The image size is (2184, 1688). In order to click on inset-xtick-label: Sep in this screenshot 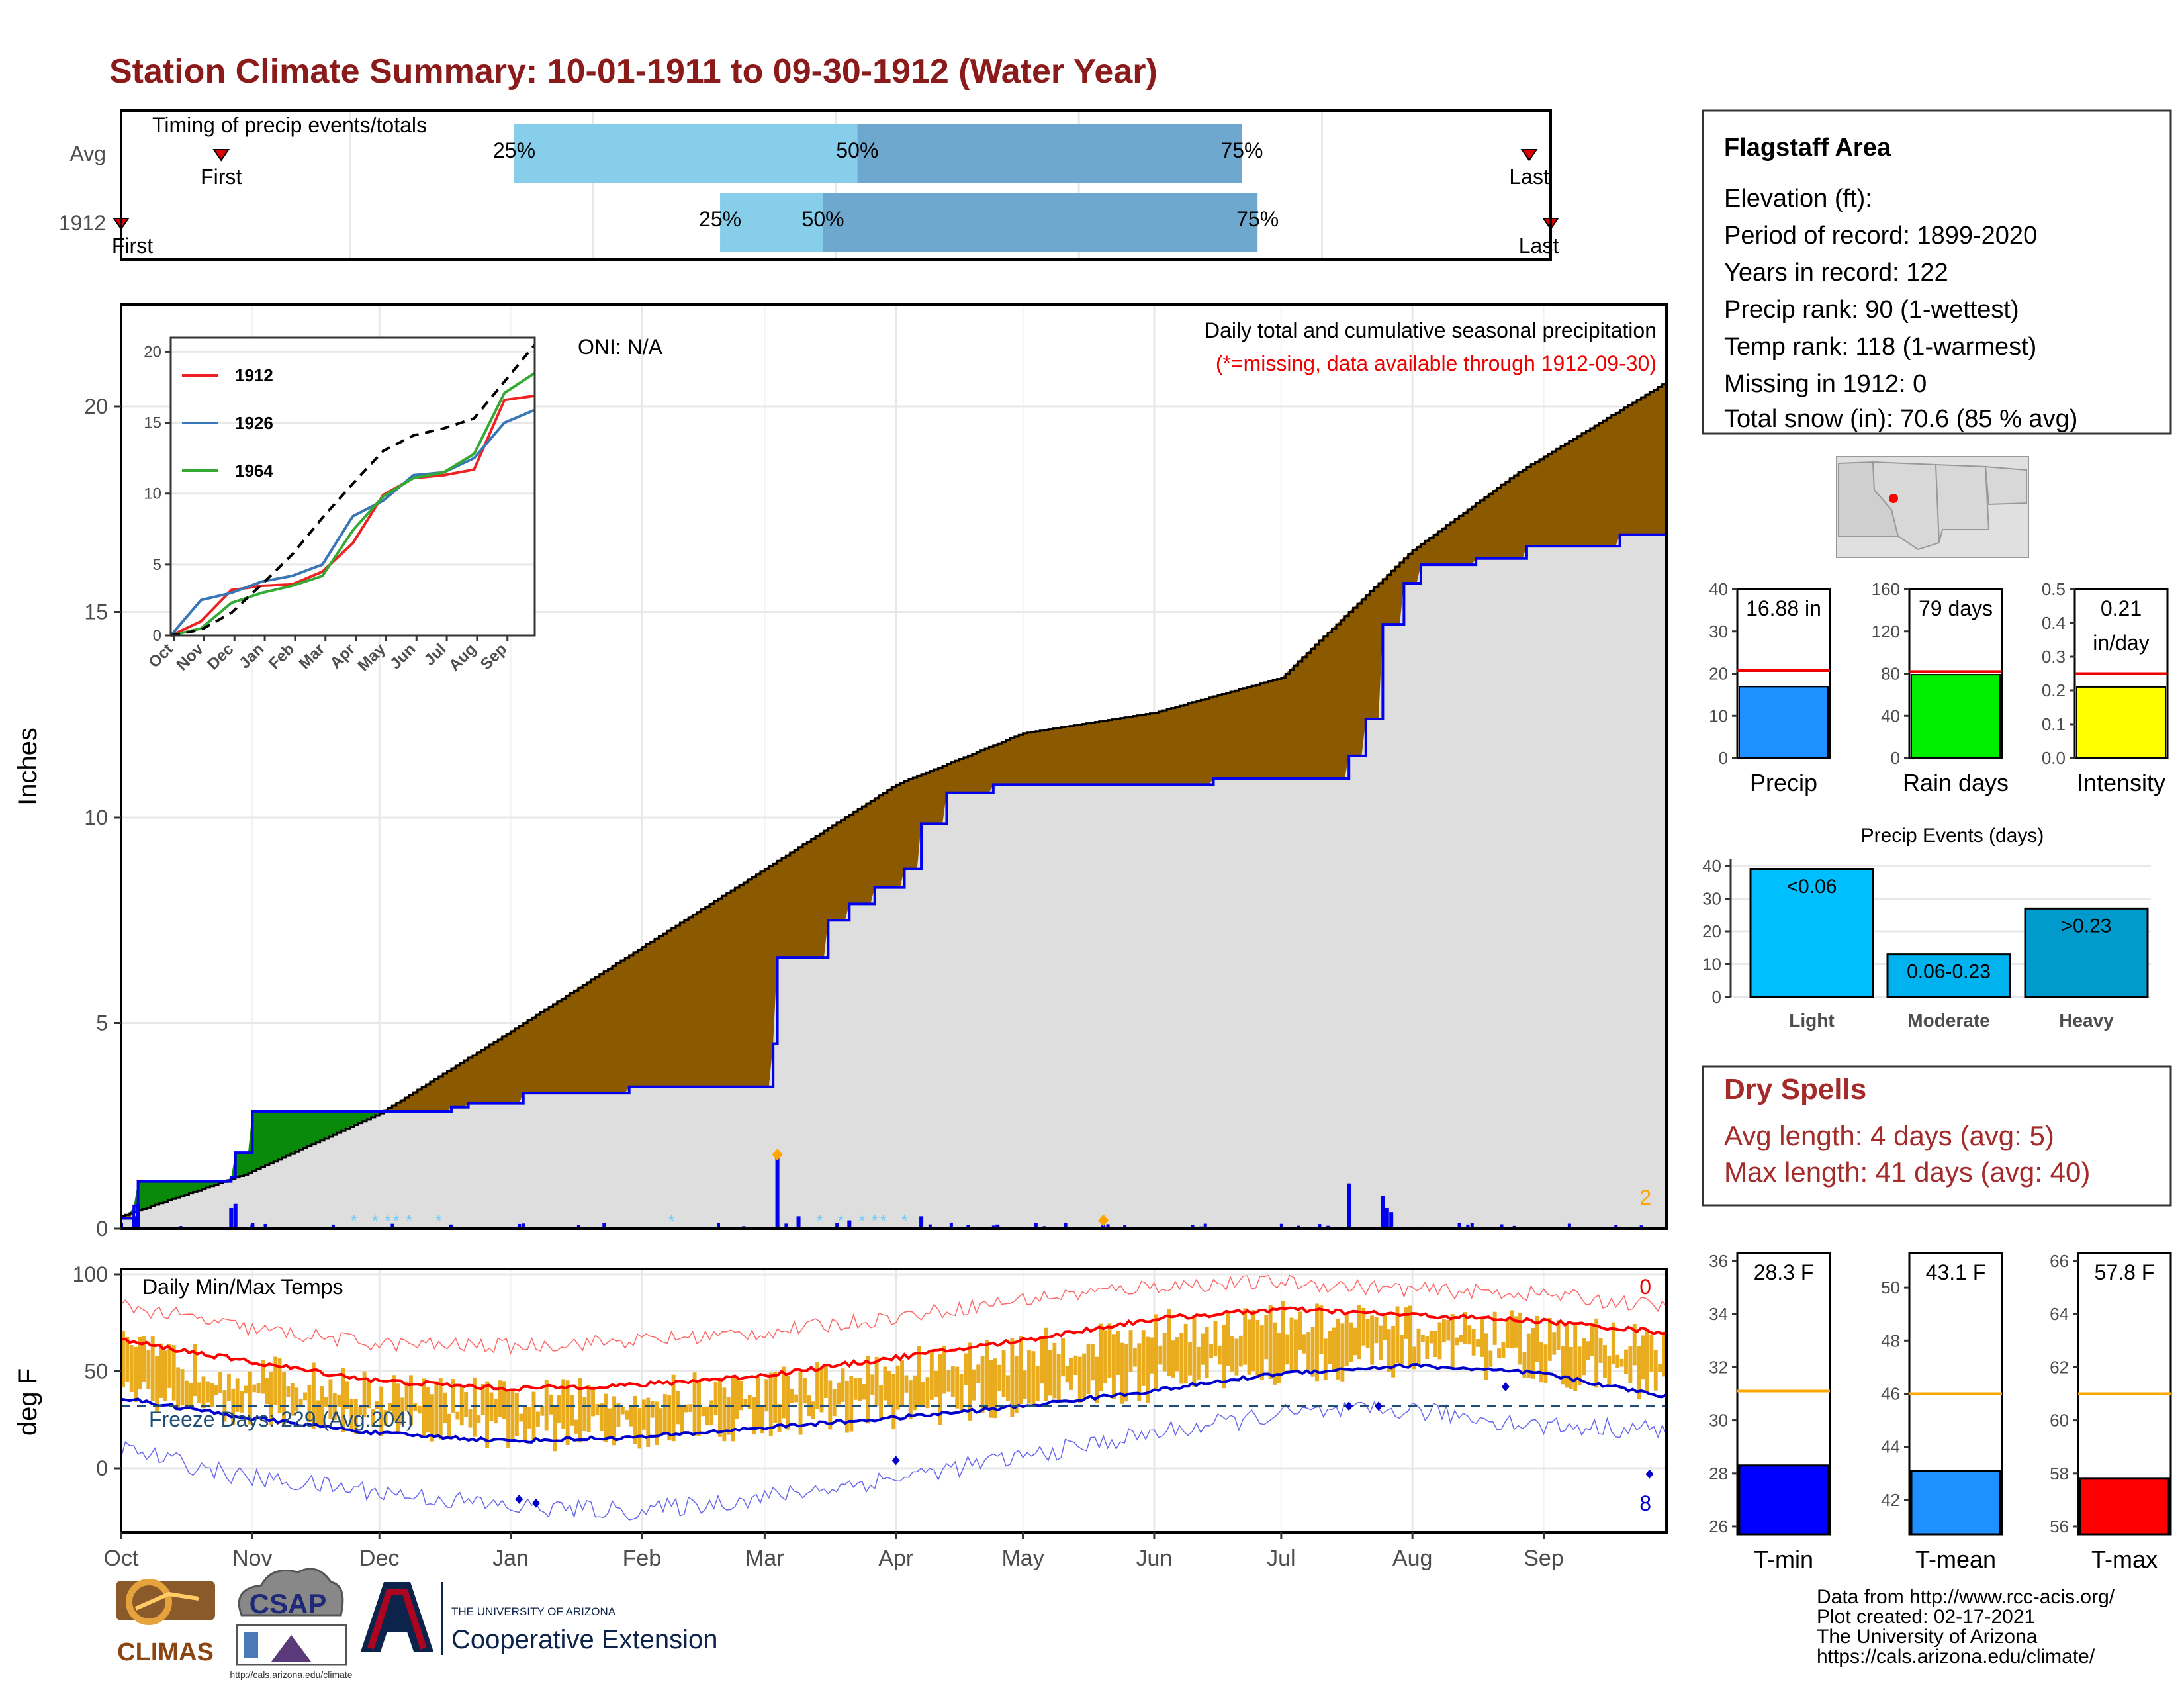, I will do `click(493, 656)`.